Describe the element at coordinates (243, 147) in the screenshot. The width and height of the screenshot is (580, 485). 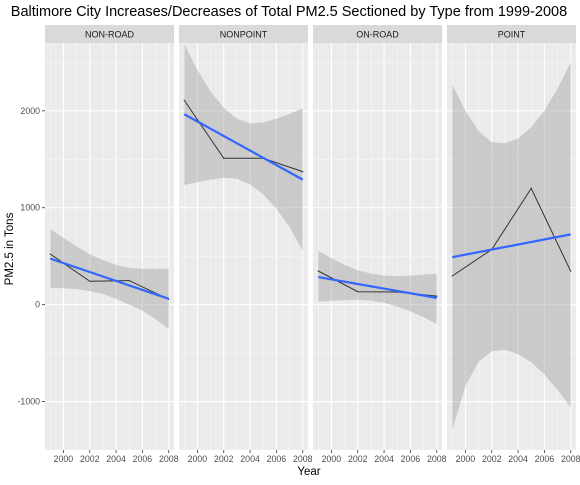
I see `fit-line-nonpoint` at that location.